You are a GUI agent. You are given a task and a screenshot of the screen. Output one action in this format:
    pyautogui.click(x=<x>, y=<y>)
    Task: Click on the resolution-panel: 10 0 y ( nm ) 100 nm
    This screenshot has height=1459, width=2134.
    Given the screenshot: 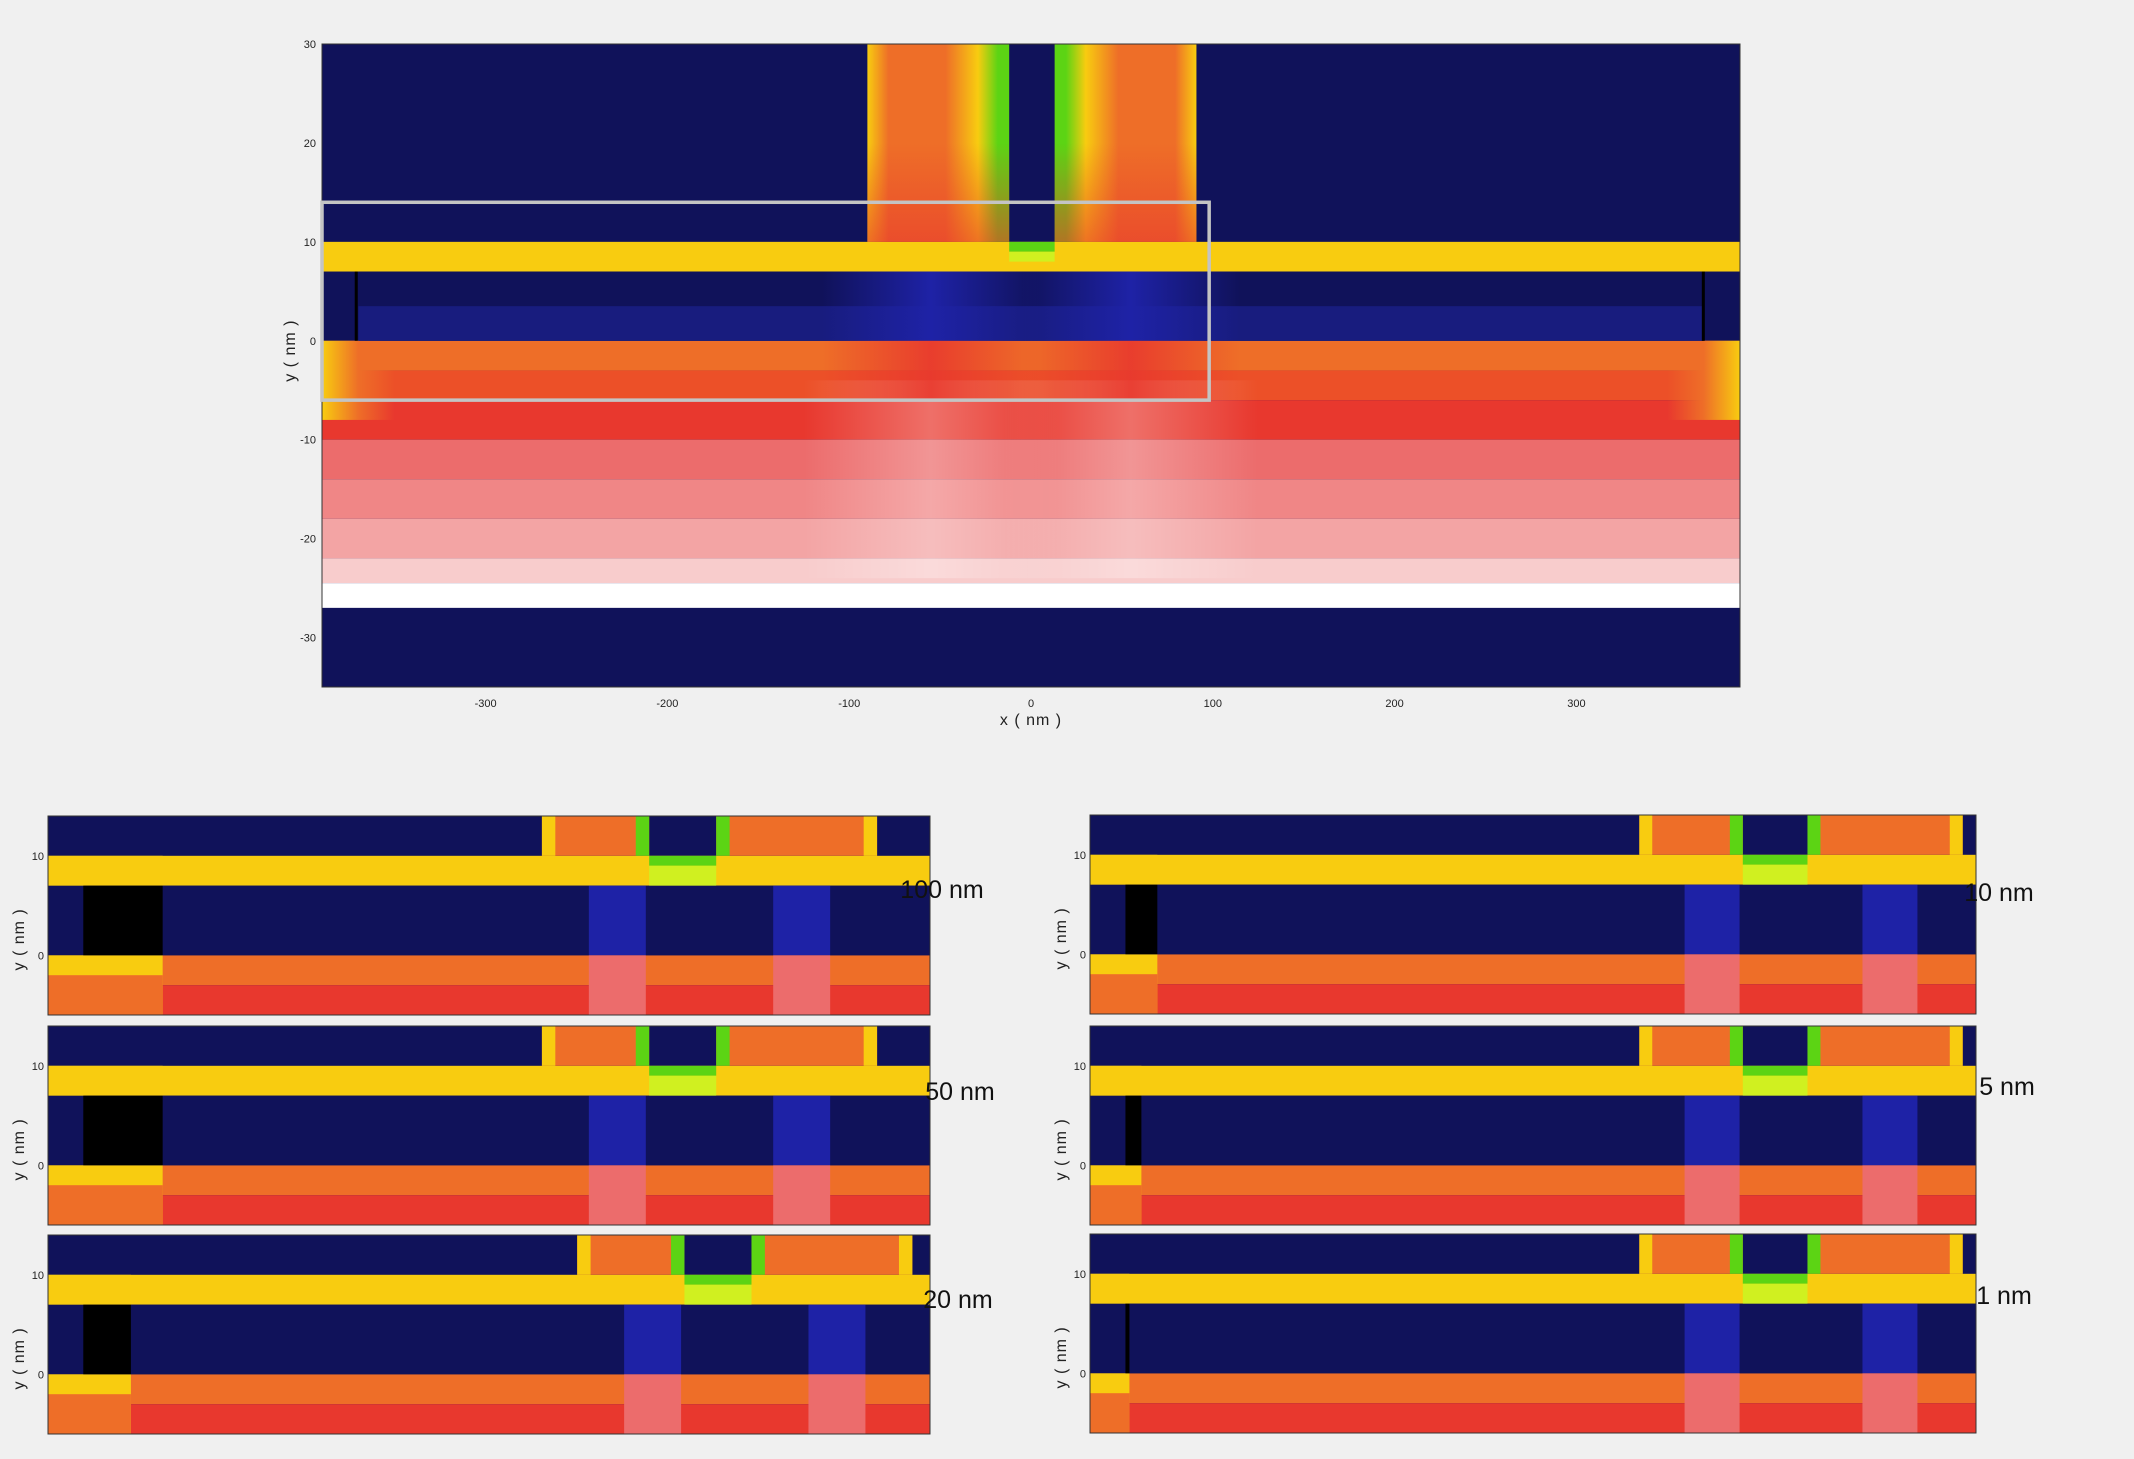 What is the action you would take?
    pyautogui.click(x=497, y=915)
    